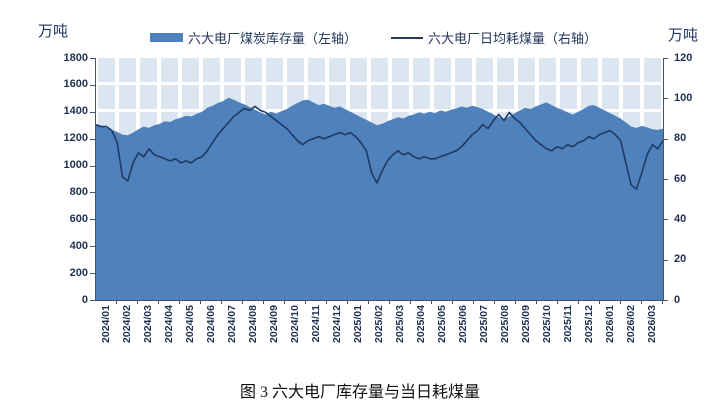 The image size is (720, 414). I want to click on bar-swatch-icon, so click(166, 37).